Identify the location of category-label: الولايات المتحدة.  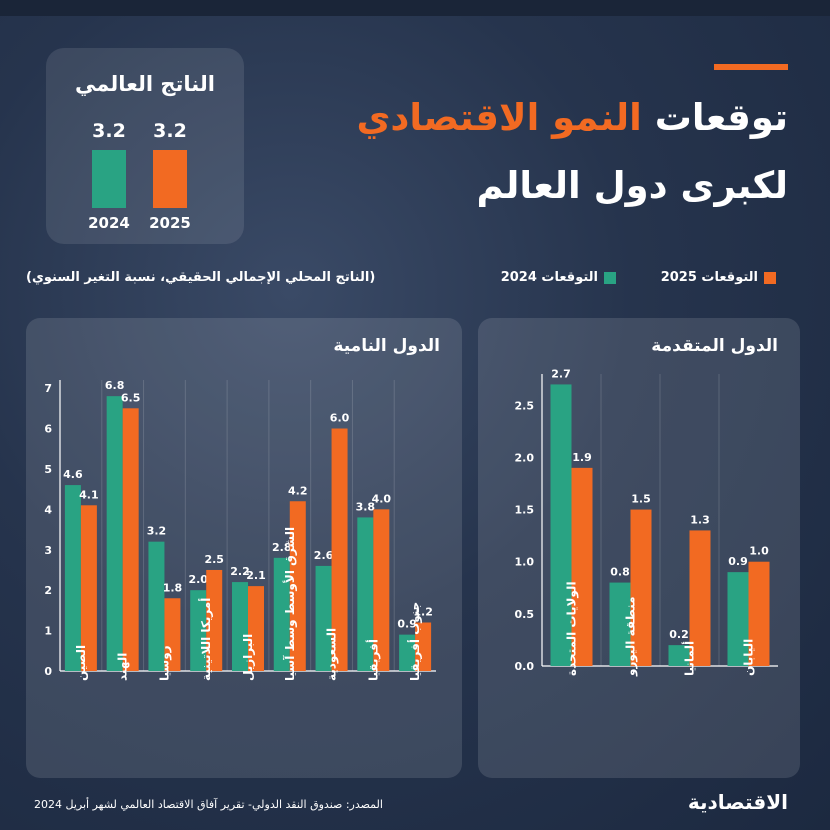
(572, 628).